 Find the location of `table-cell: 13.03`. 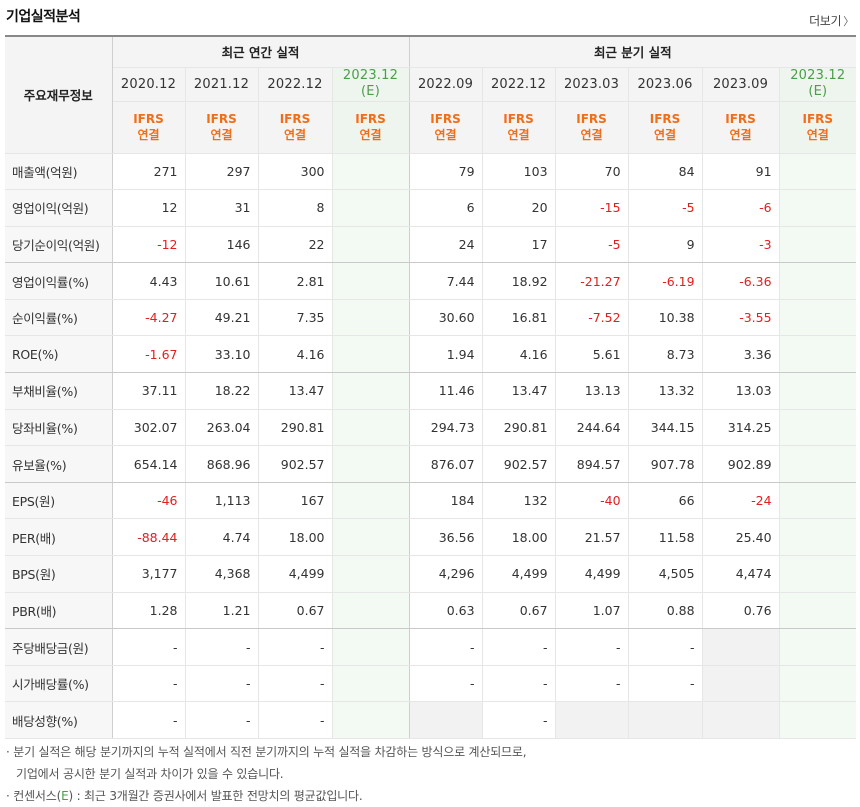

table-cell: 13.03 is located at coordinates (741, 391).